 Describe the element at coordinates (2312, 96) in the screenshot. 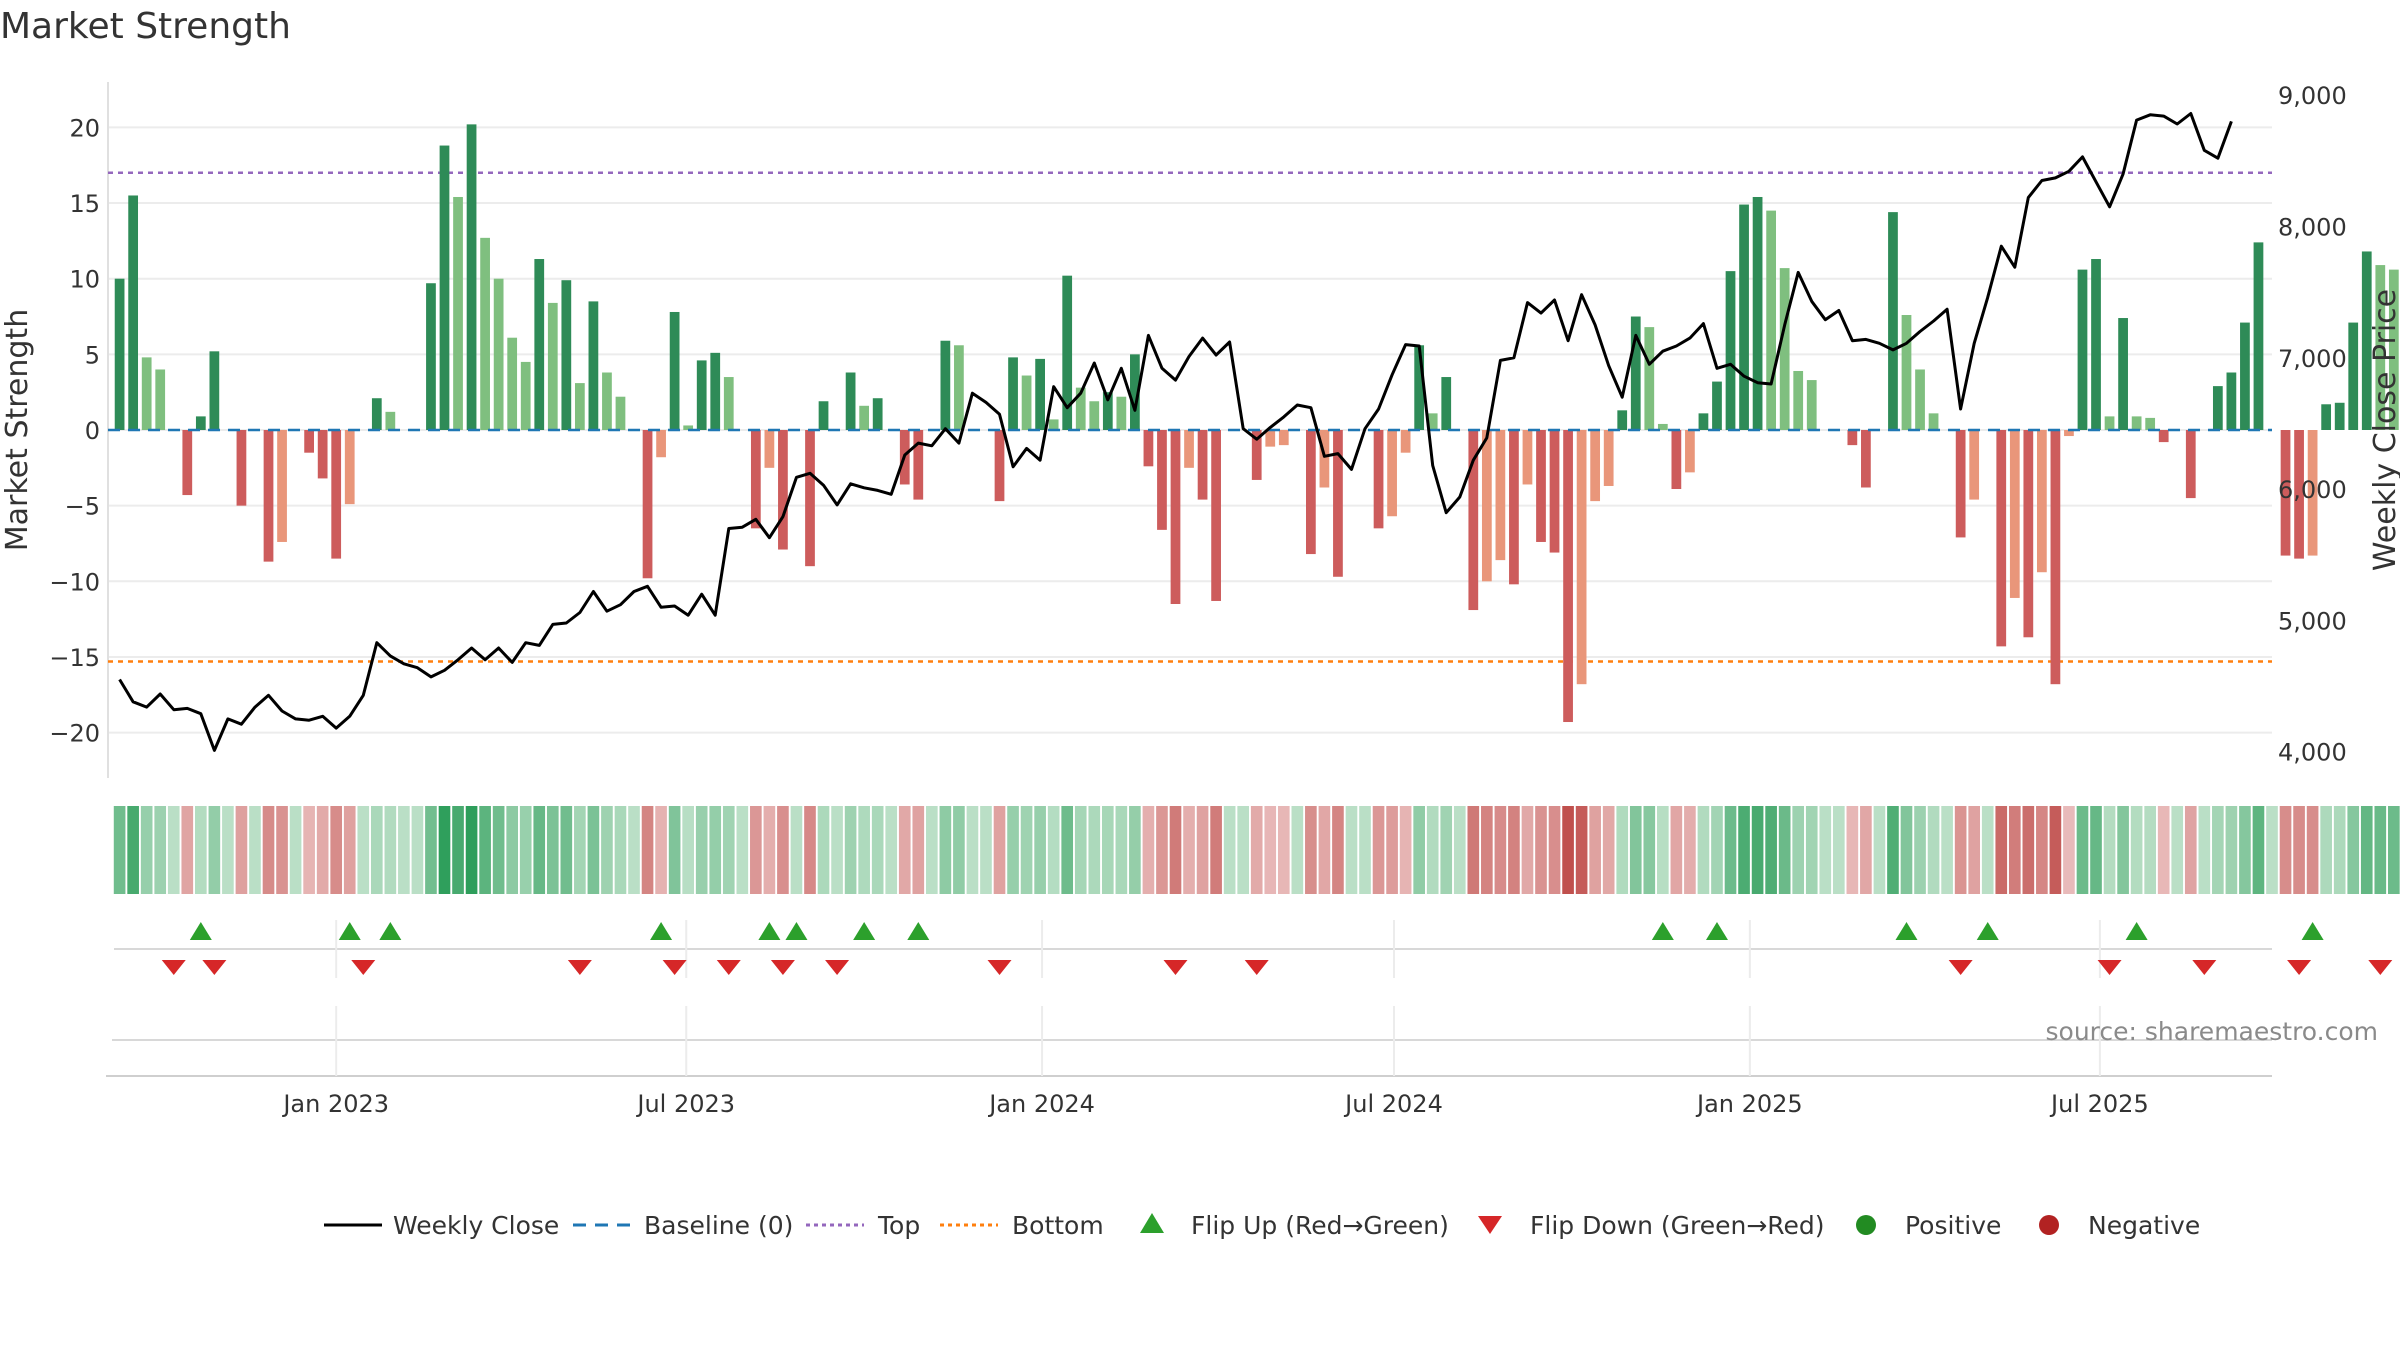

I see `y2-tick-label: 9,000` at that location.